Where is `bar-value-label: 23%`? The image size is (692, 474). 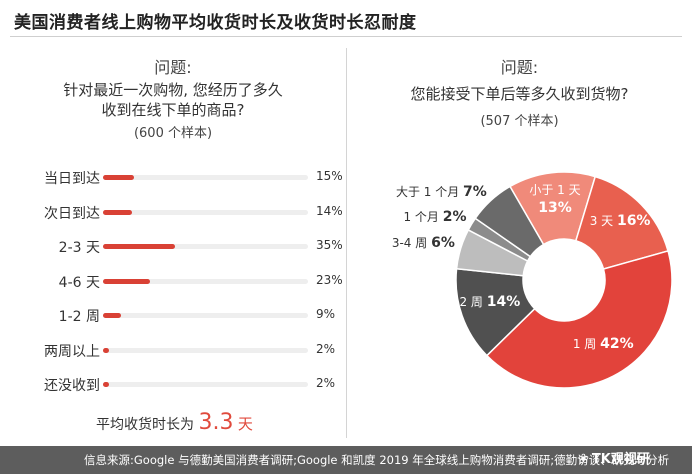 bar-value-label: 23% is located at coordinates (329, 279).